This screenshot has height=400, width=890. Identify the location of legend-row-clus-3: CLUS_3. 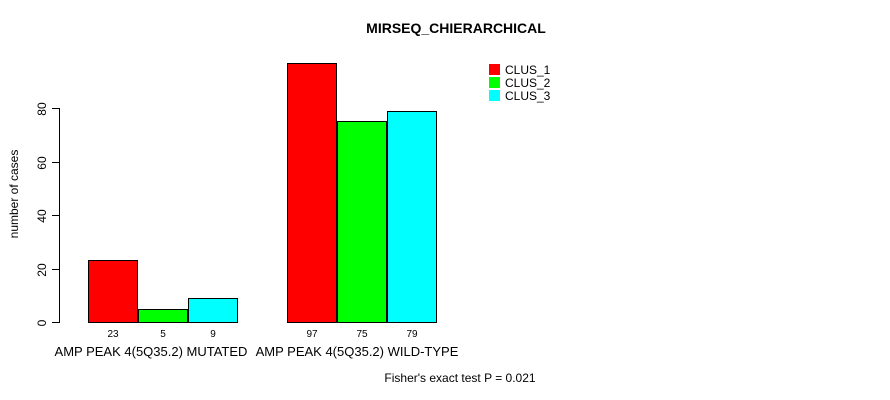
(519, 95).